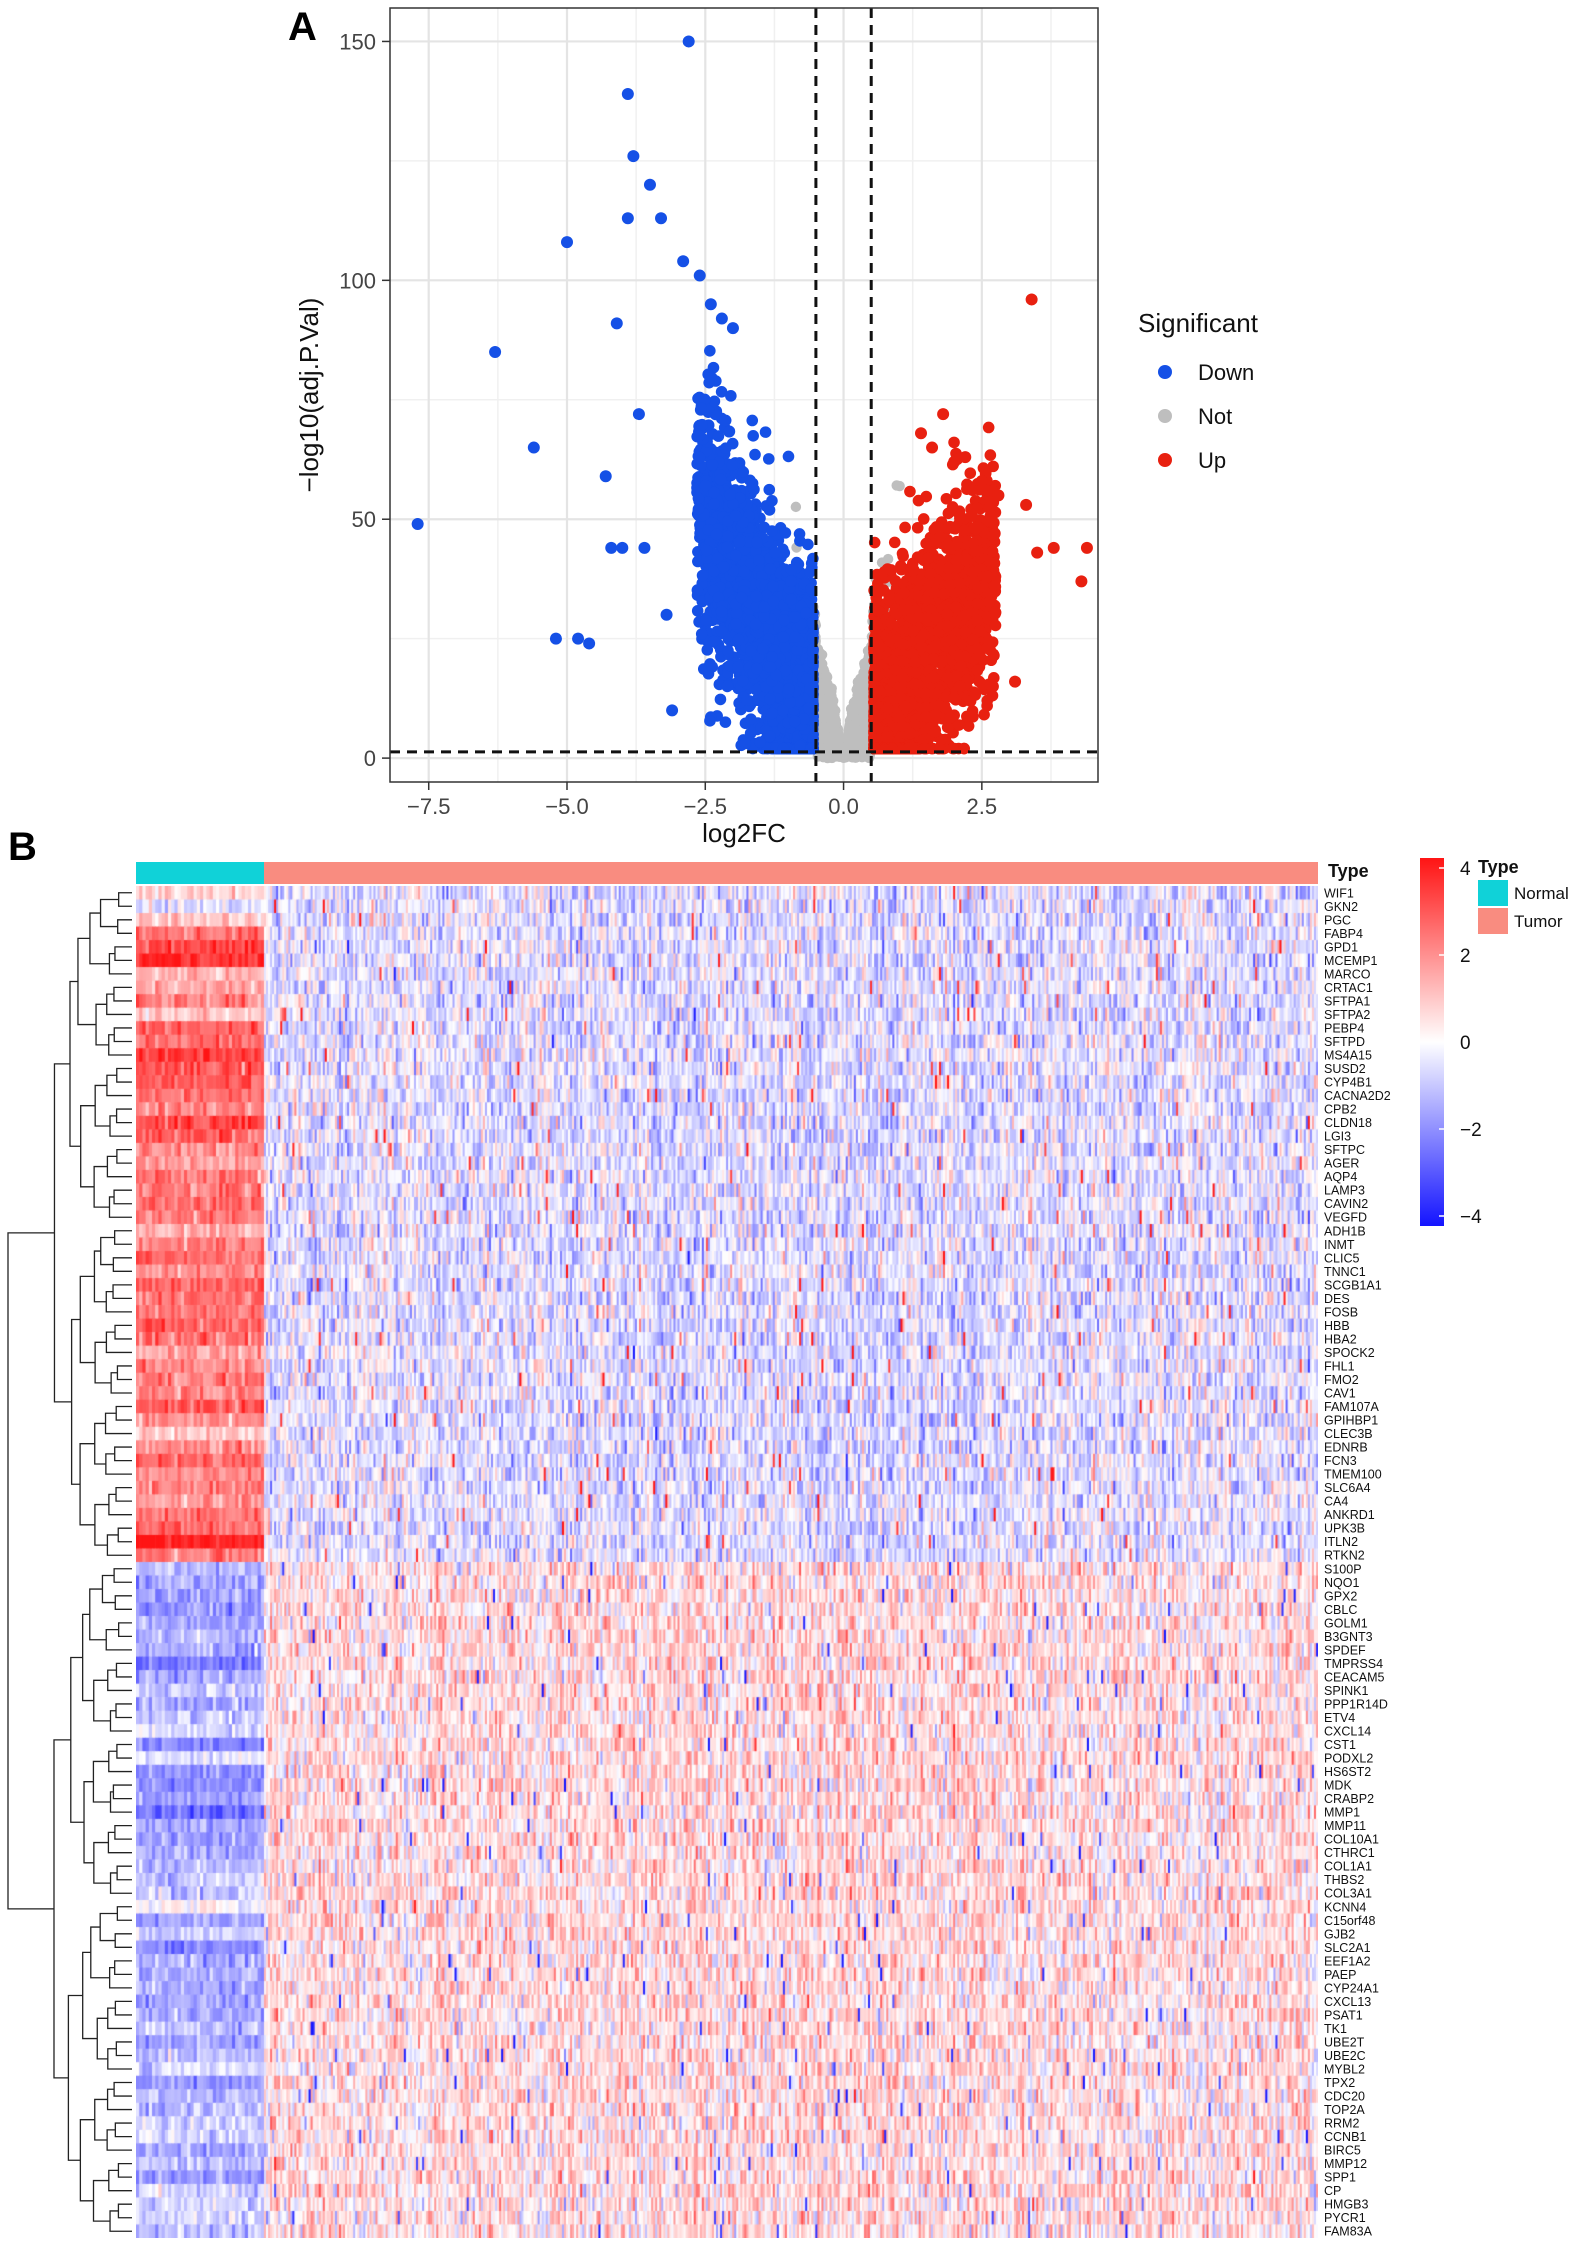  What do you see at coordinates (1348, 1083) in the screenshot?
I see `gene-label: CYP4B1` at bounding box center [1348, 1083].